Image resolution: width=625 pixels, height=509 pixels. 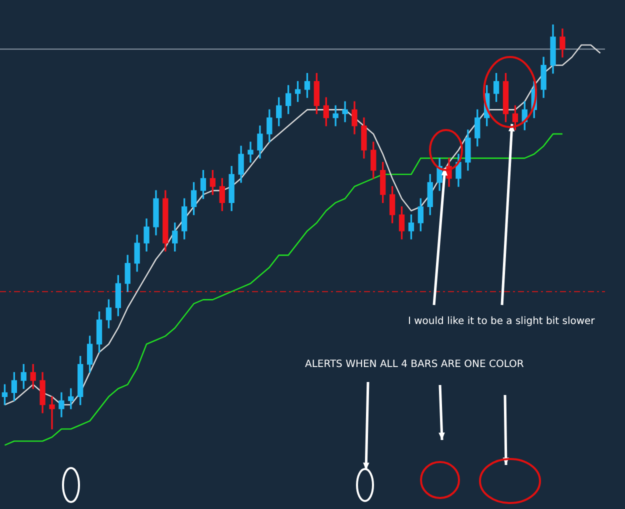 I want to click on annotation: I would like it to be a slight bit slower, so click(x=501, y=321).